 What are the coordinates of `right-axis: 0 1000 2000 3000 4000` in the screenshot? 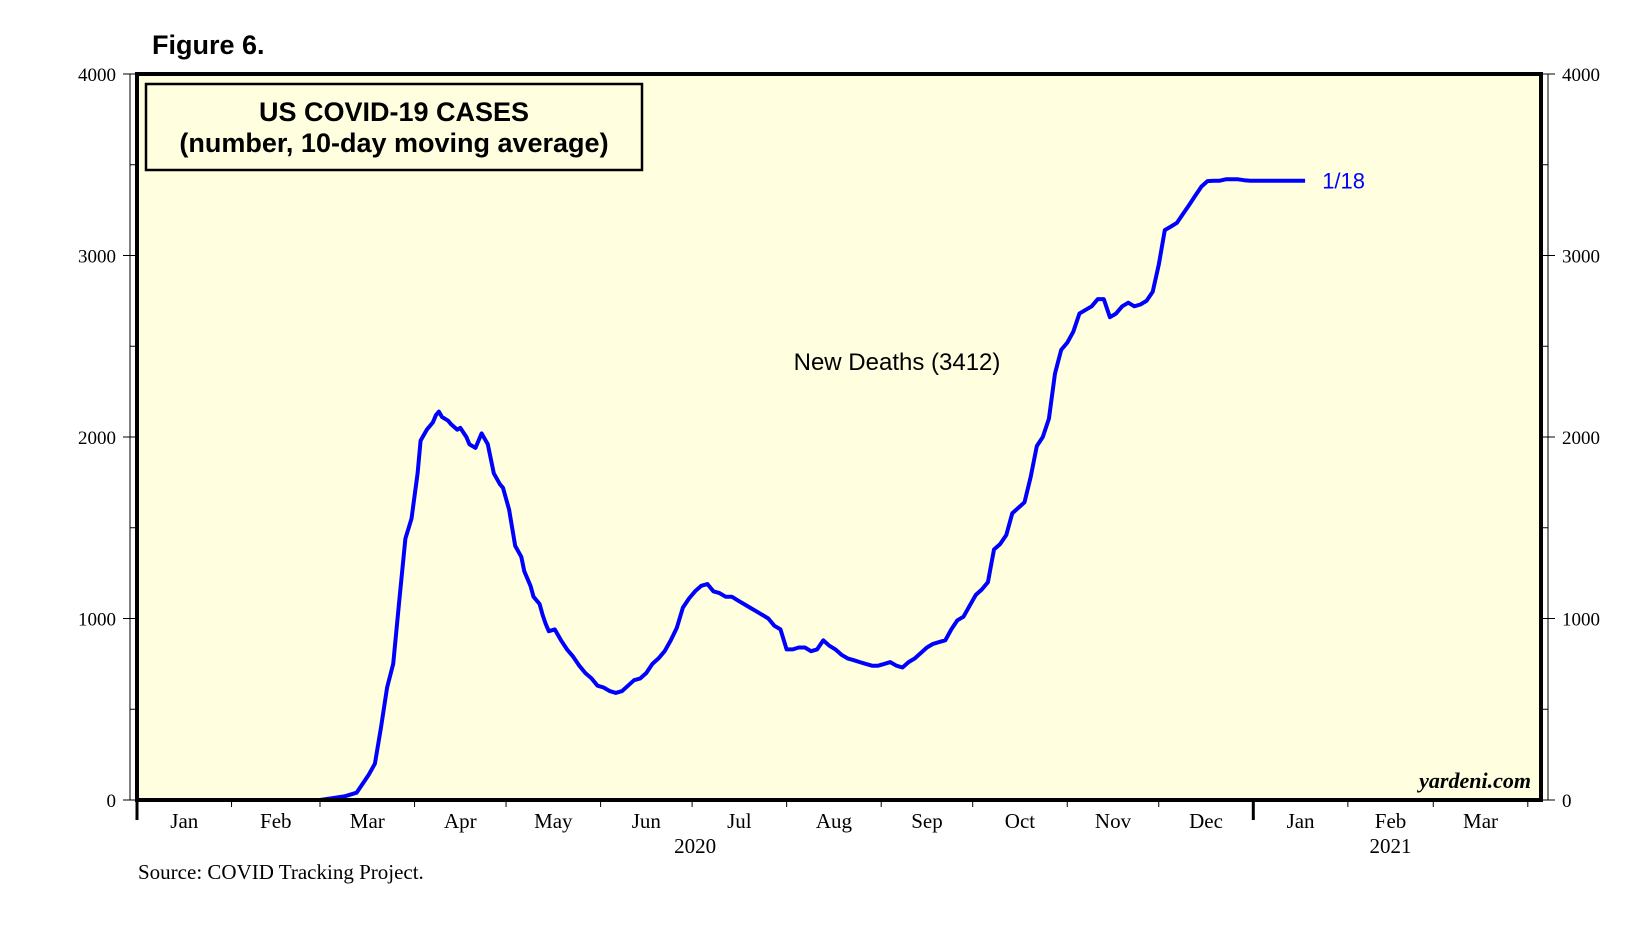 It's located at (1570, 438).